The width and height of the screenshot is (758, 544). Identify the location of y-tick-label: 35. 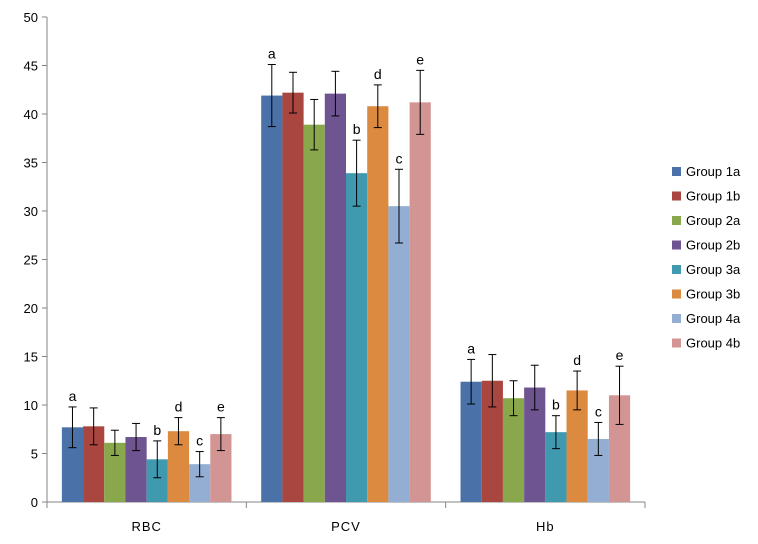
(31, 163).